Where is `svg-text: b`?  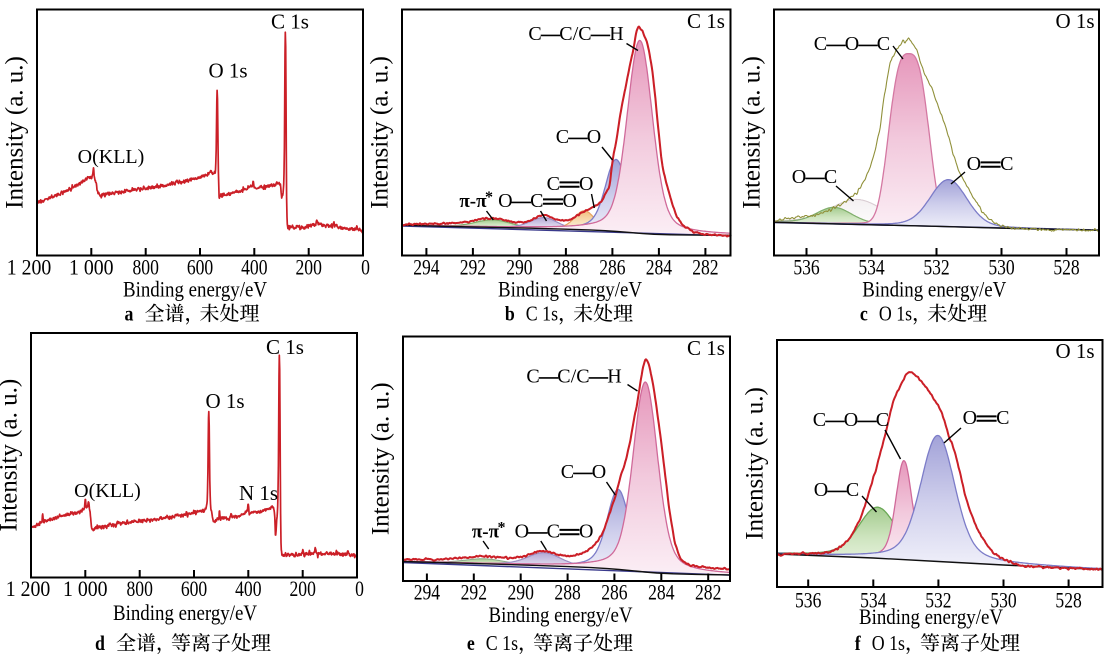 svg-text: b is located at coordinates (510, 314).